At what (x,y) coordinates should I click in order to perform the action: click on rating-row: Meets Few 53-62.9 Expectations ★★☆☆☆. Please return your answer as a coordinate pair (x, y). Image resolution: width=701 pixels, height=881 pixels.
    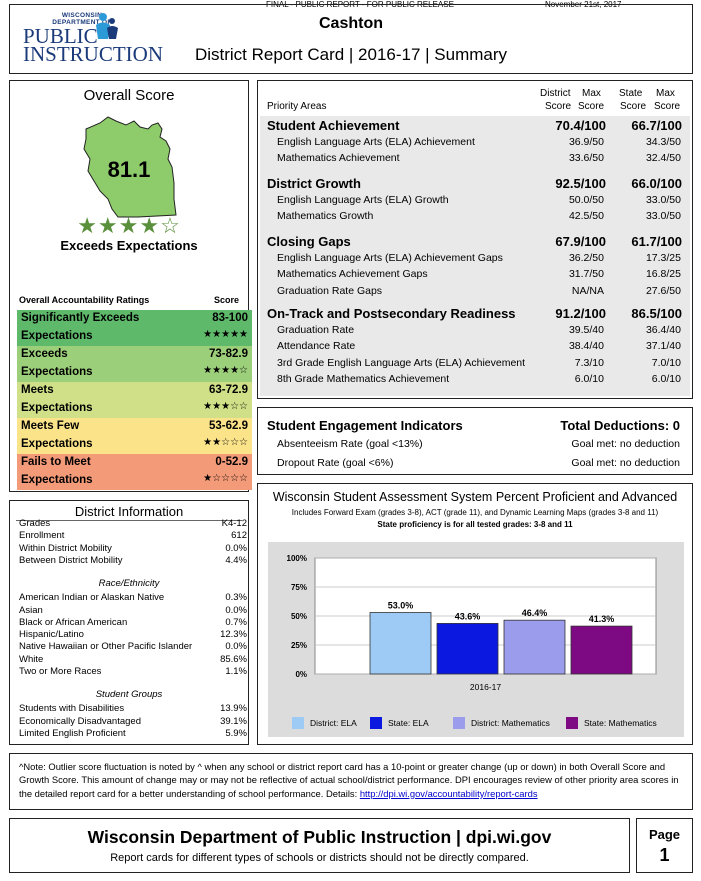
    Looking at the image, I should click on (134, 436).